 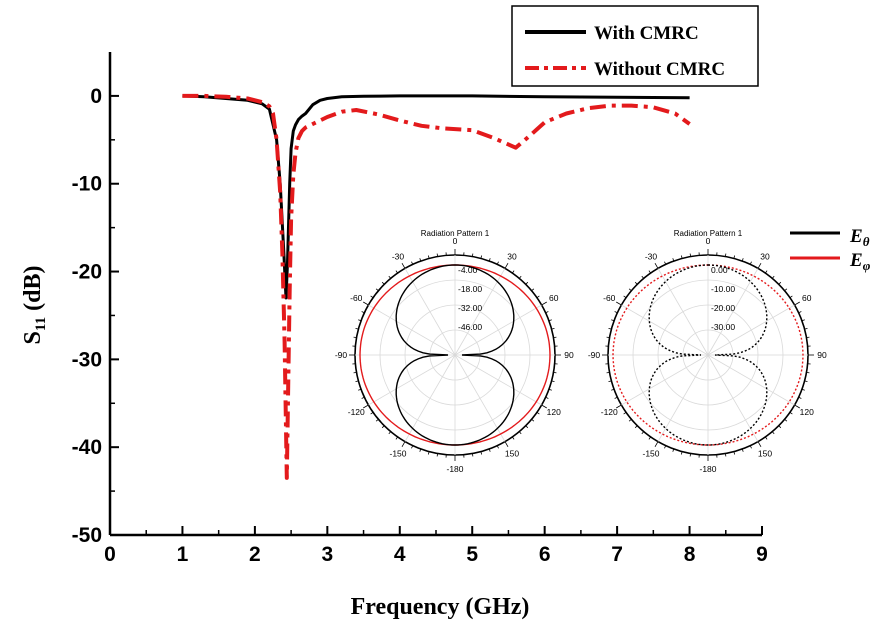 I want to click on polar-radial-label: -30.00, so click(x=723, y=327).